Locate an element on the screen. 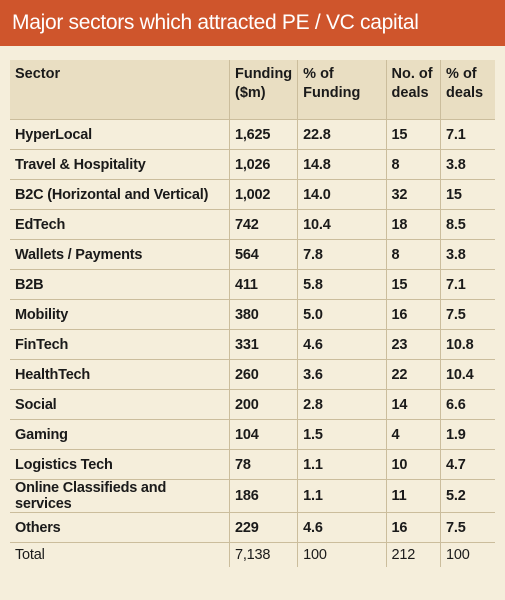 The image size is (505, 600). table-cell: Logistics Tech is located at coordinates (120, 464).